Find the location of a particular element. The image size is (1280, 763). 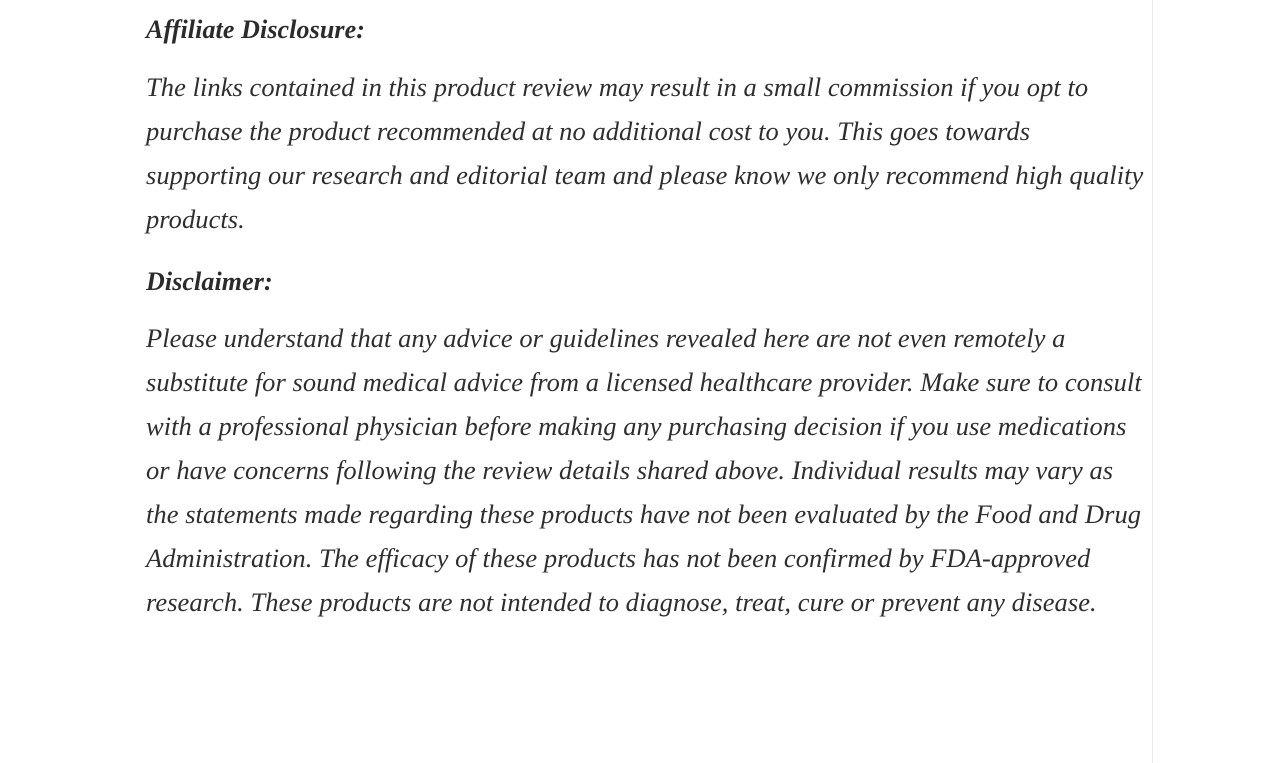

disclaimer-heading: Disclaimer: is located at coordinates (209, 281).